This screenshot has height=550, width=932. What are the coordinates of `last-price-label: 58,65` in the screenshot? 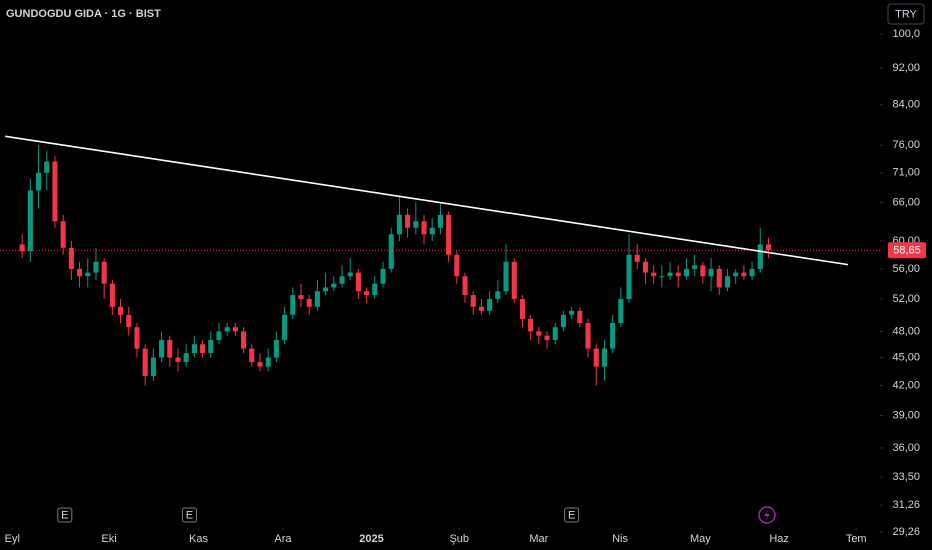 It's located at (907, 251).